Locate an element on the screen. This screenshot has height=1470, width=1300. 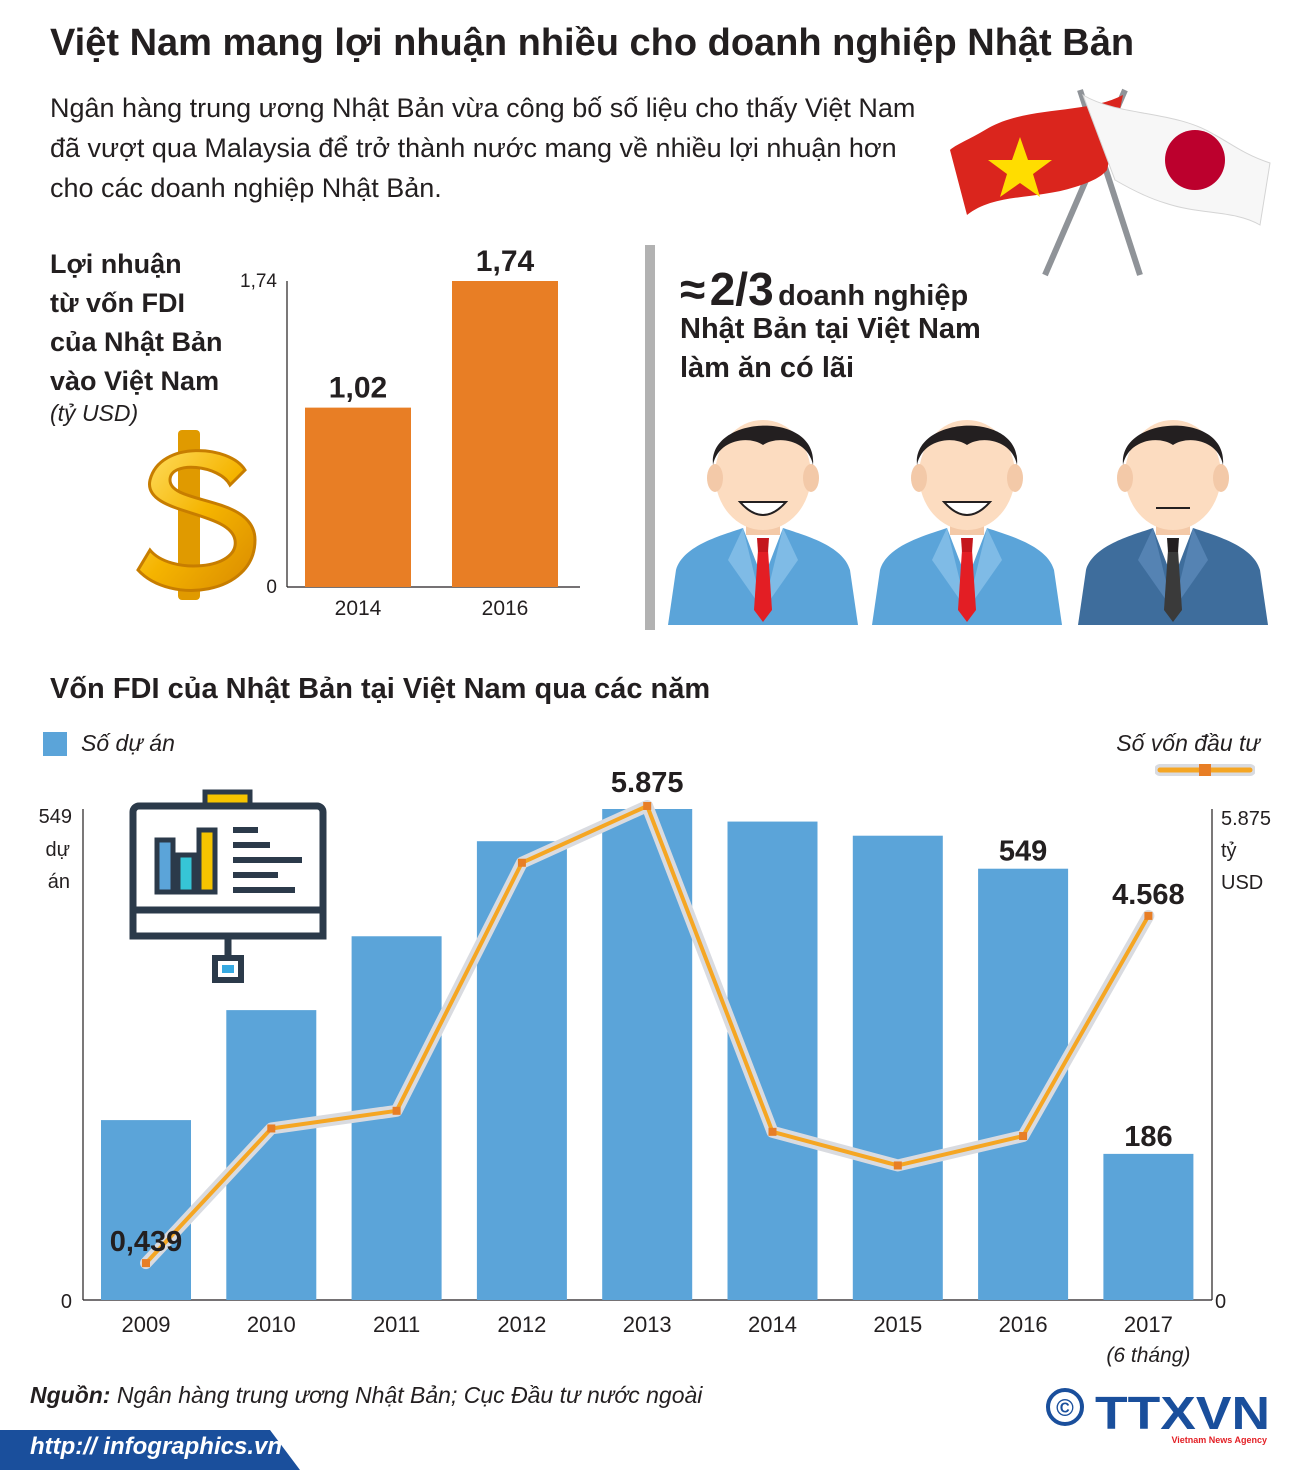
bar-value-label: 1,74 is located at coordinates (505, 264).